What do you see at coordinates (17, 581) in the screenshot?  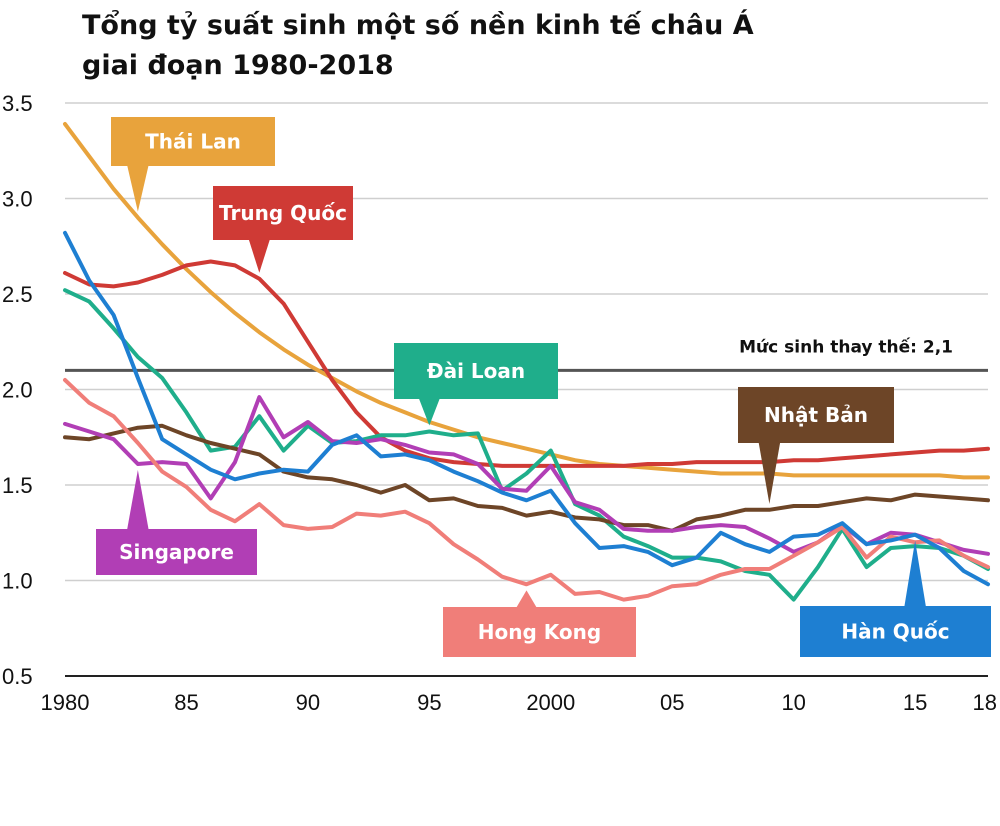 I see `y-tick-label: 1.0` at bounding box center [17, 581].